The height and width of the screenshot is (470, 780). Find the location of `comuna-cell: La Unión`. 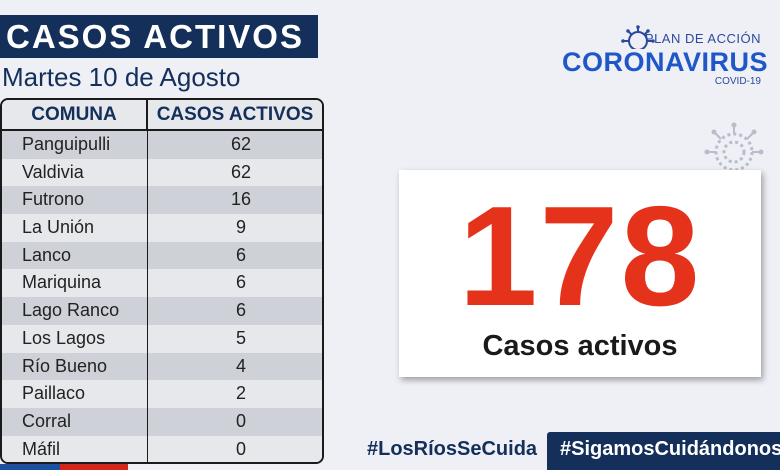

comuna-cell: La Unión is located at coordinates (75, 228).